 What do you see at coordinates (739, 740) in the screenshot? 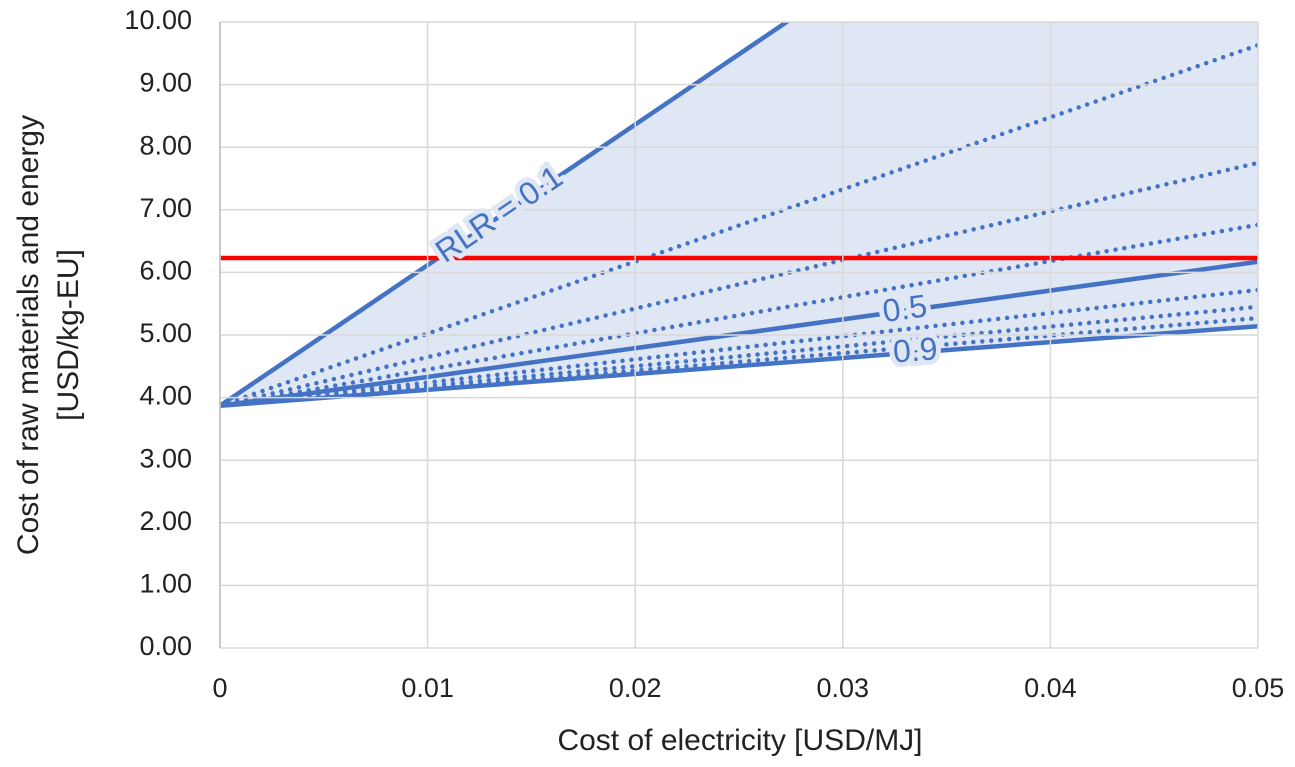
I see `x-axis-label: Cost of electricity [USD/MJ]` at bounding box center [739, 740].